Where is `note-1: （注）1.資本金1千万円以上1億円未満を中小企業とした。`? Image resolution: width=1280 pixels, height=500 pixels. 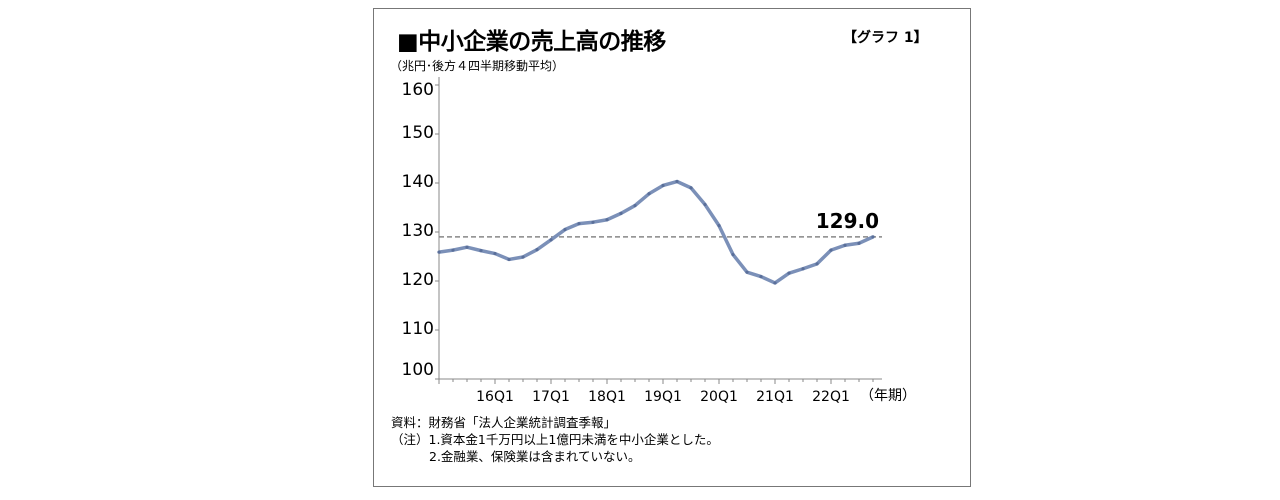 note-1: （注）1.資本金1千万円以上1億円未満を中小企業とした。 is located at coordinates (555, 439).